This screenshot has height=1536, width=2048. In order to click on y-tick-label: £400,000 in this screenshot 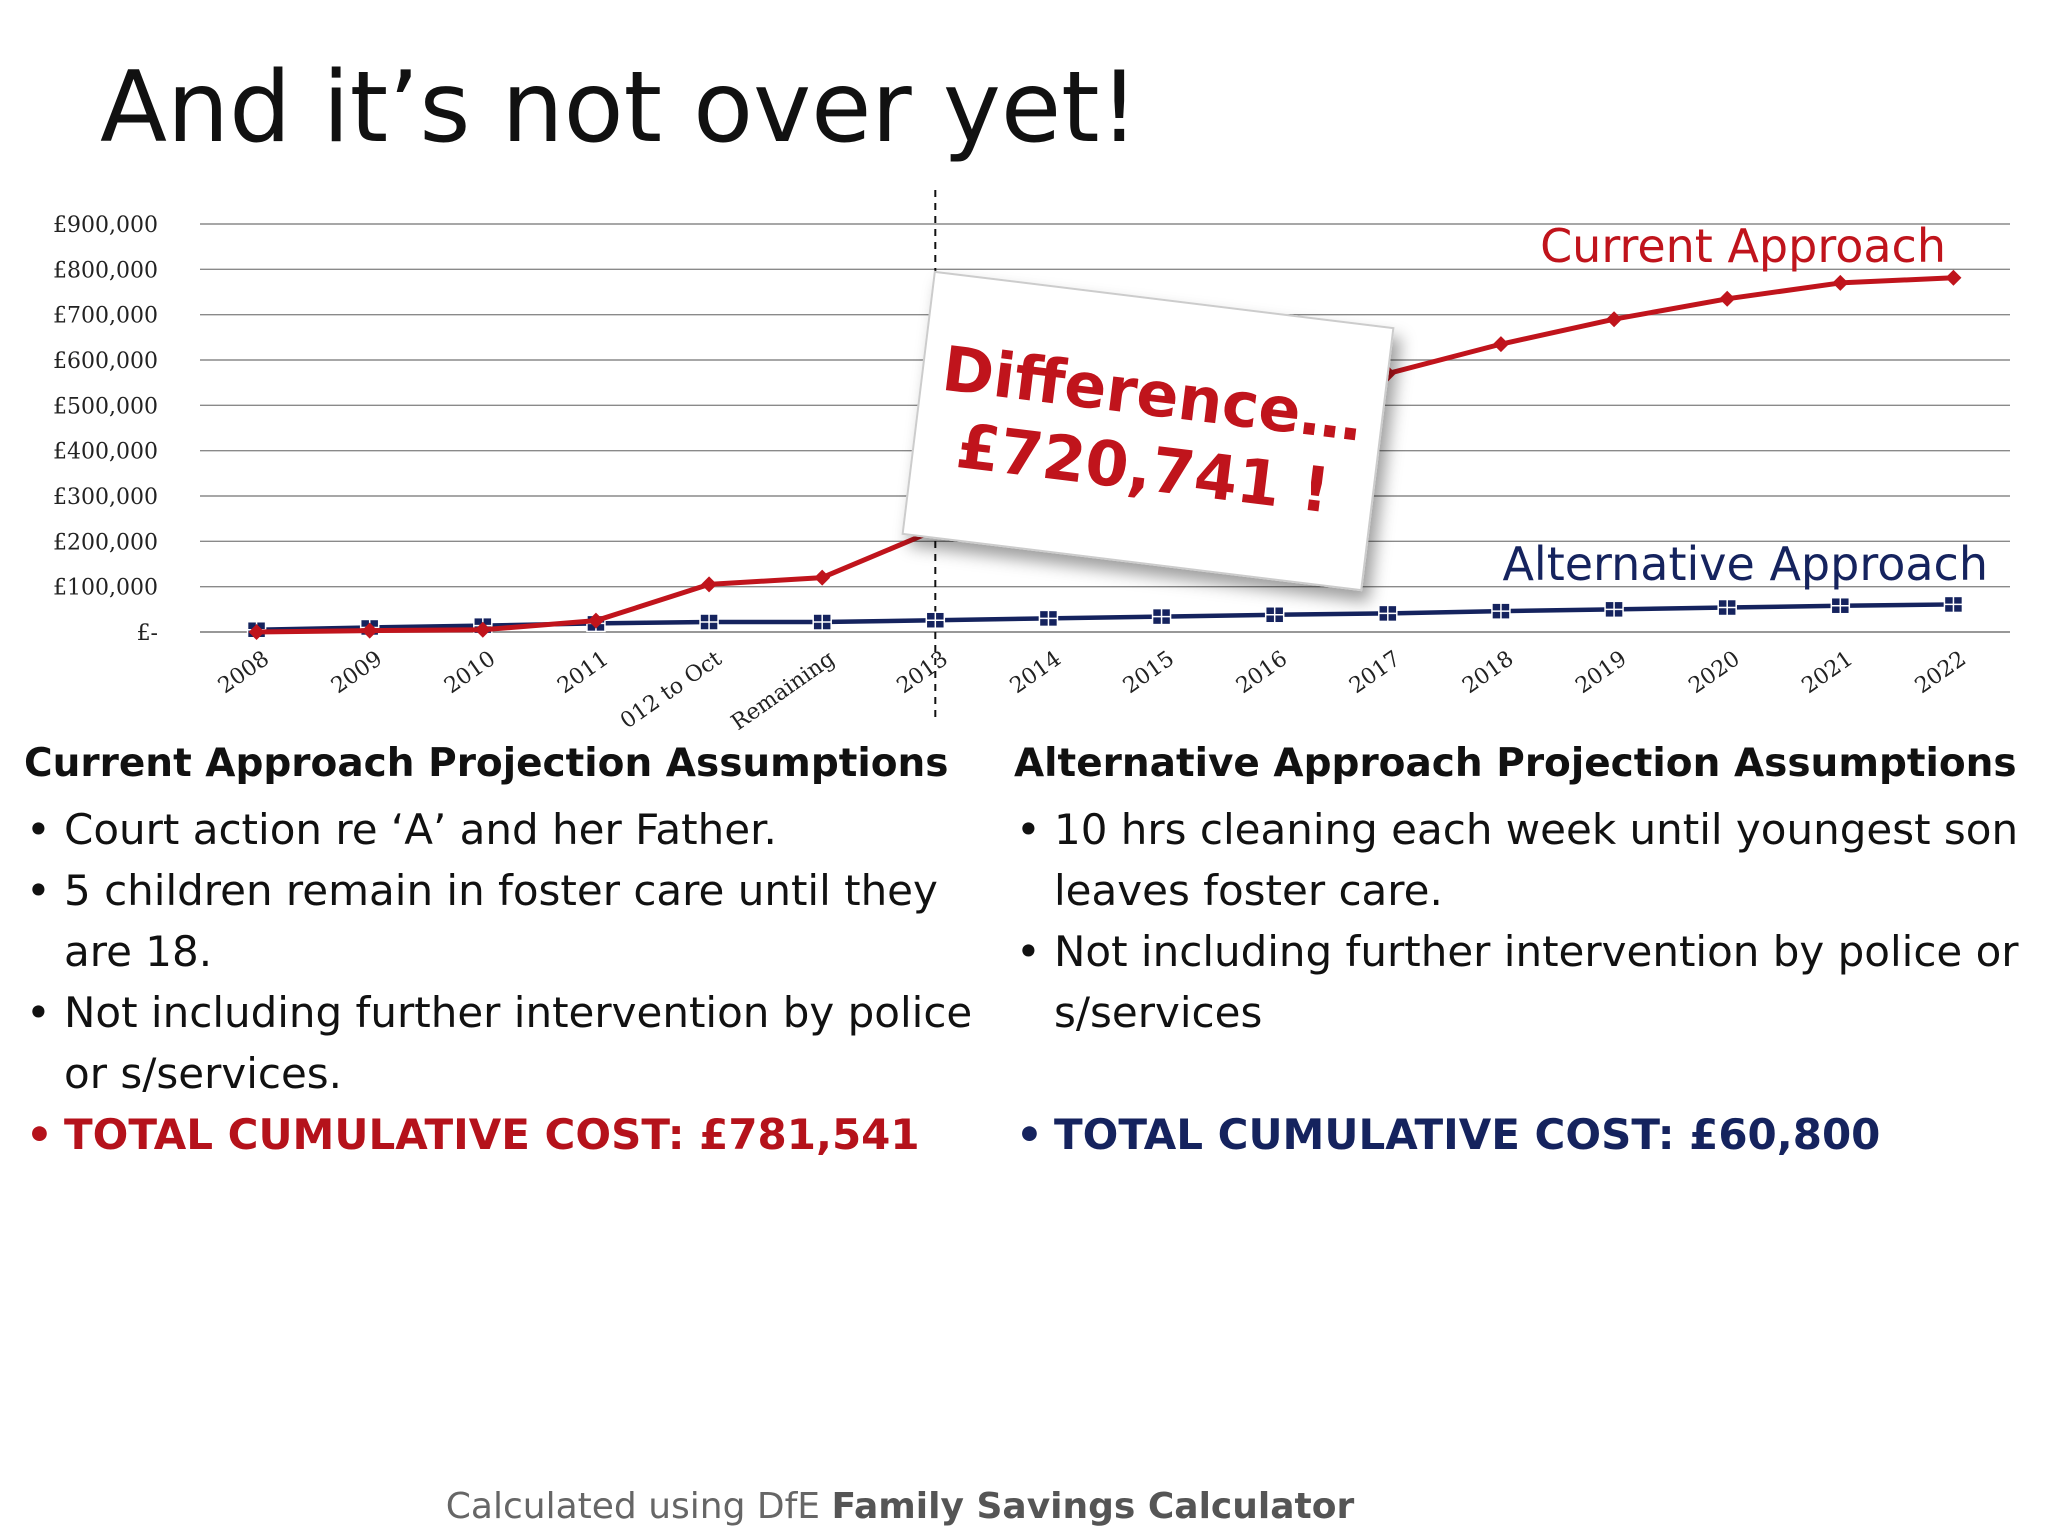, I will do `click(105, 452)`.